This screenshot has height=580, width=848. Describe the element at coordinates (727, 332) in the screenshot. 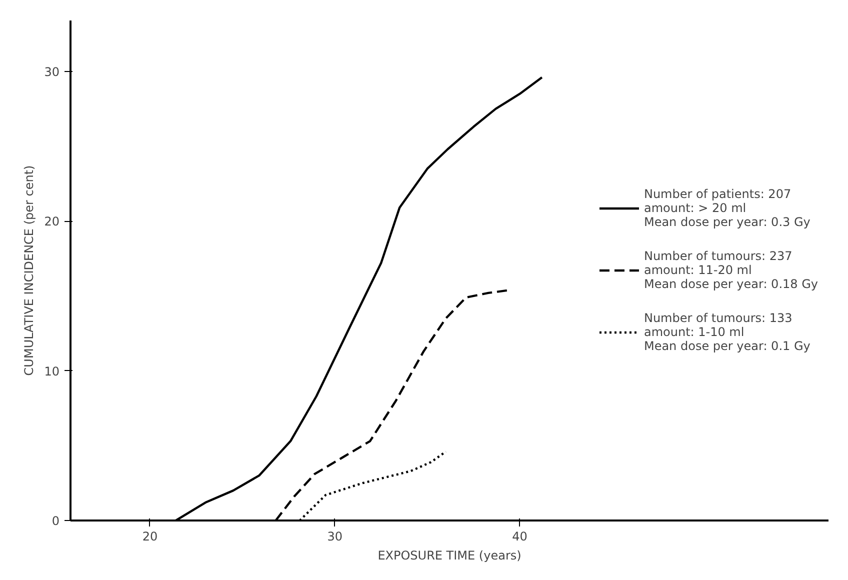

I see `legend-label: Number of tumours: 133 amount: 1-10 ml Mean dose per year: 0.1 Gy` at that location.